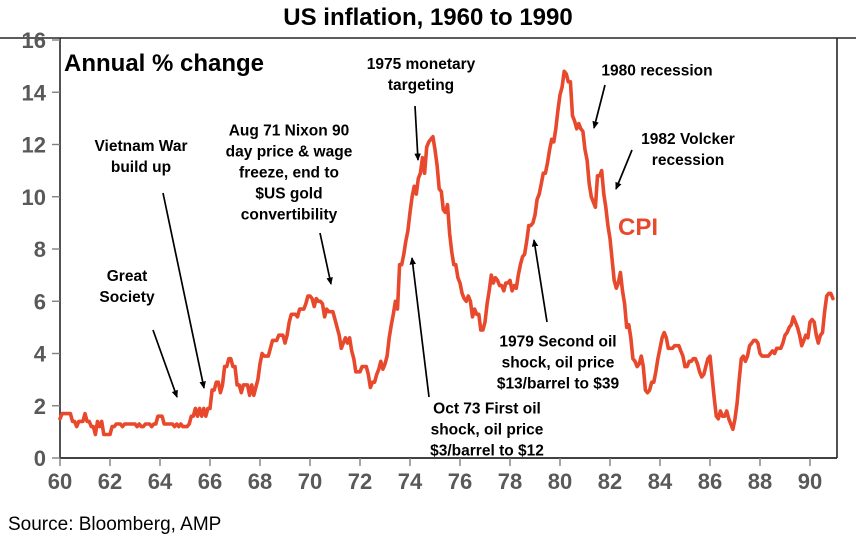 The height and width of the screenshot is (550, 856). Describe the element at coordinates (310, 481) in the screenshot. I see `x-tick-label: 70` at that location.